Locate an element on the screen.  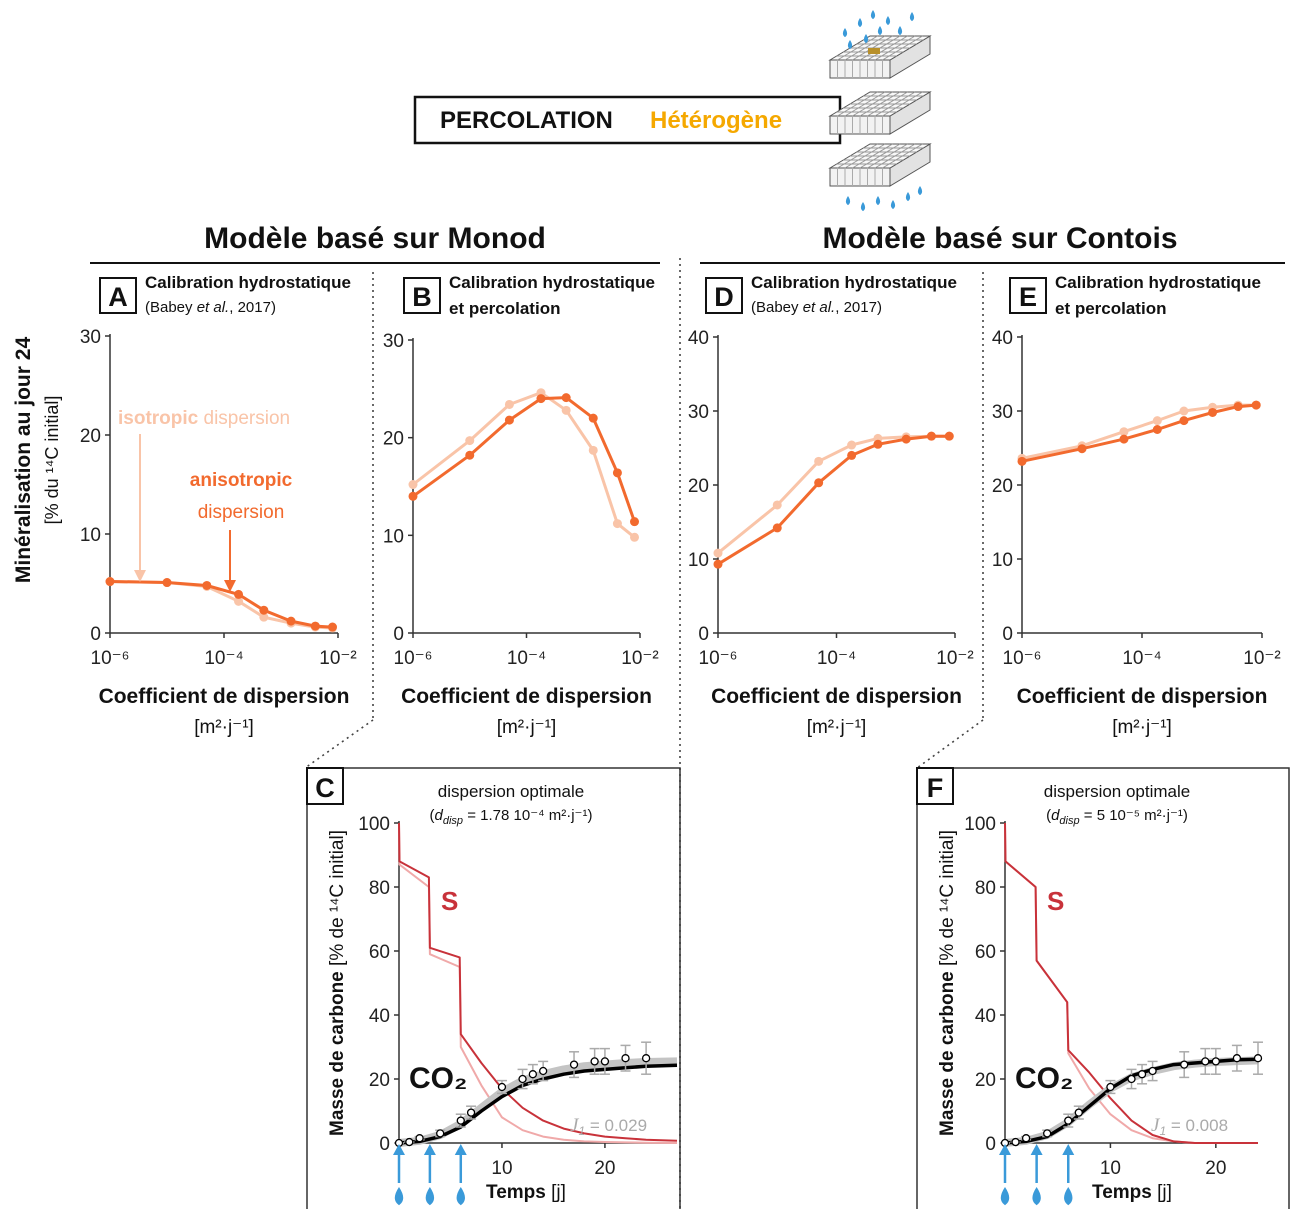
text-part: , 2017) is located at coordinates (252, 307).